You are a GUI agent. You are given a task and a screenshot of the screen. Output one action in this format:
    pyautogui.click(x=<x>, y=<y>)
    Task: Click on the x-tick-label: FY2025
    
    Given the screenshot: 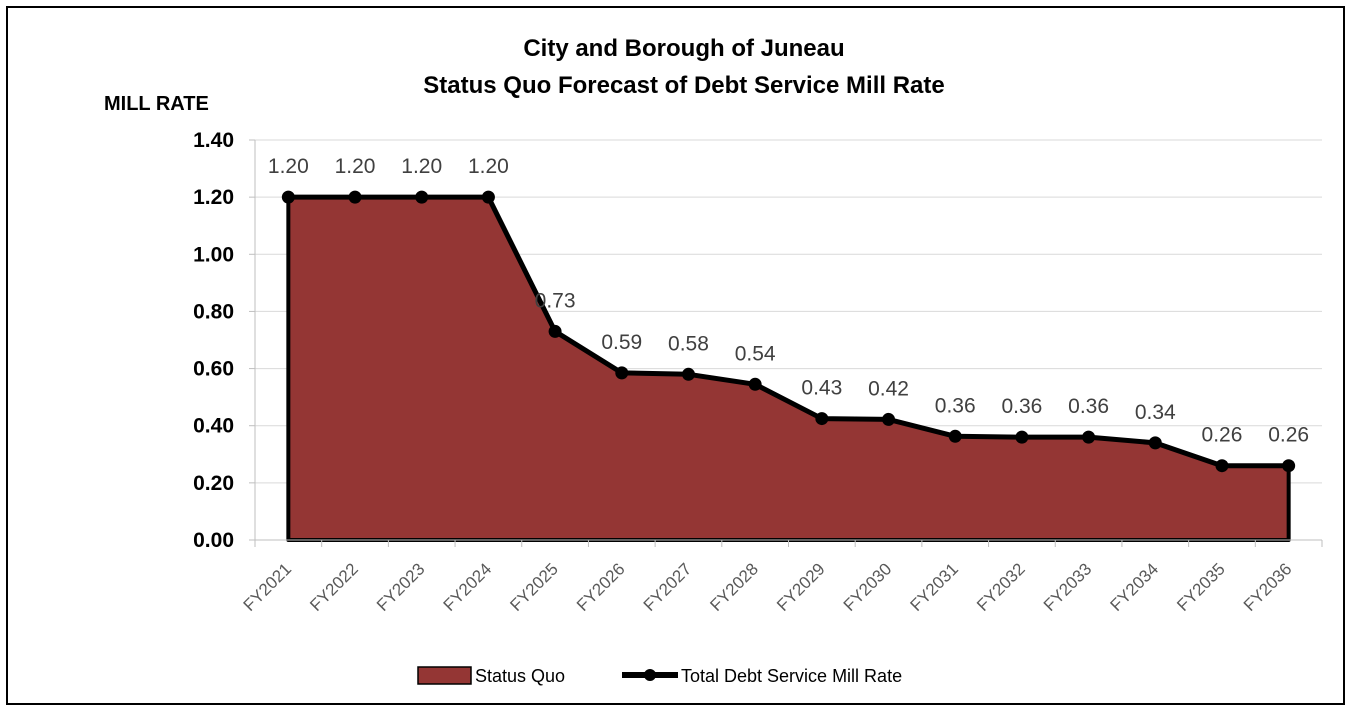 What is the action you would take?
    pyautogui.click(x=534, y=587)
    